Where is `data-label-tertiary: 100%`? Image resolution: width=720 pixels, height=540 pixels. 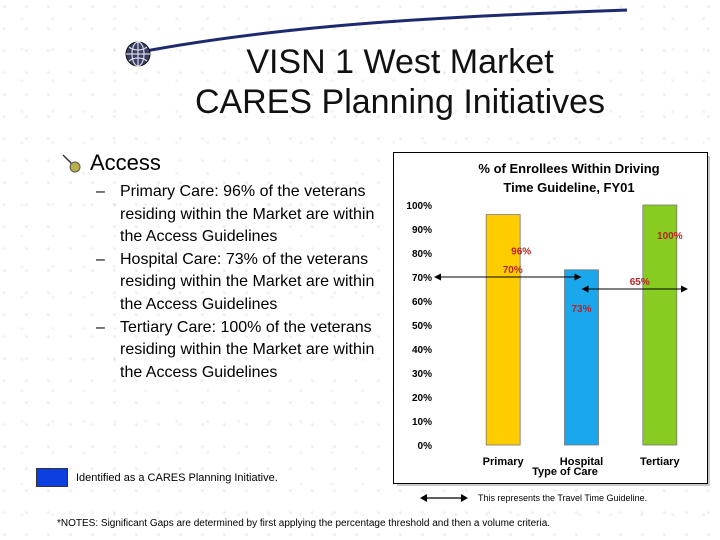
data-label-tertiary: 100% is located at coordinates (670, 236).